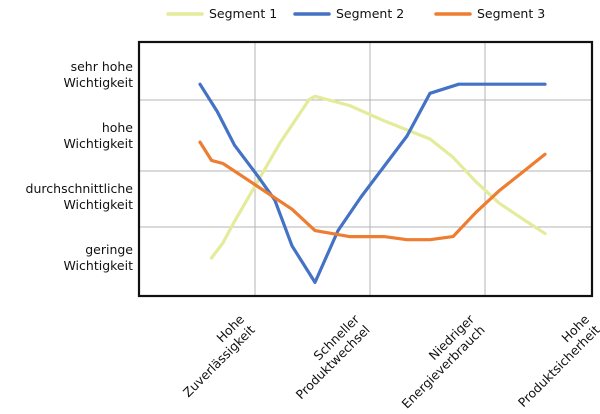 This screenshot has width=600, height=414. I want to click on y-tick-label: durchschnittliche Wichtigkeit, so click(80, 196).